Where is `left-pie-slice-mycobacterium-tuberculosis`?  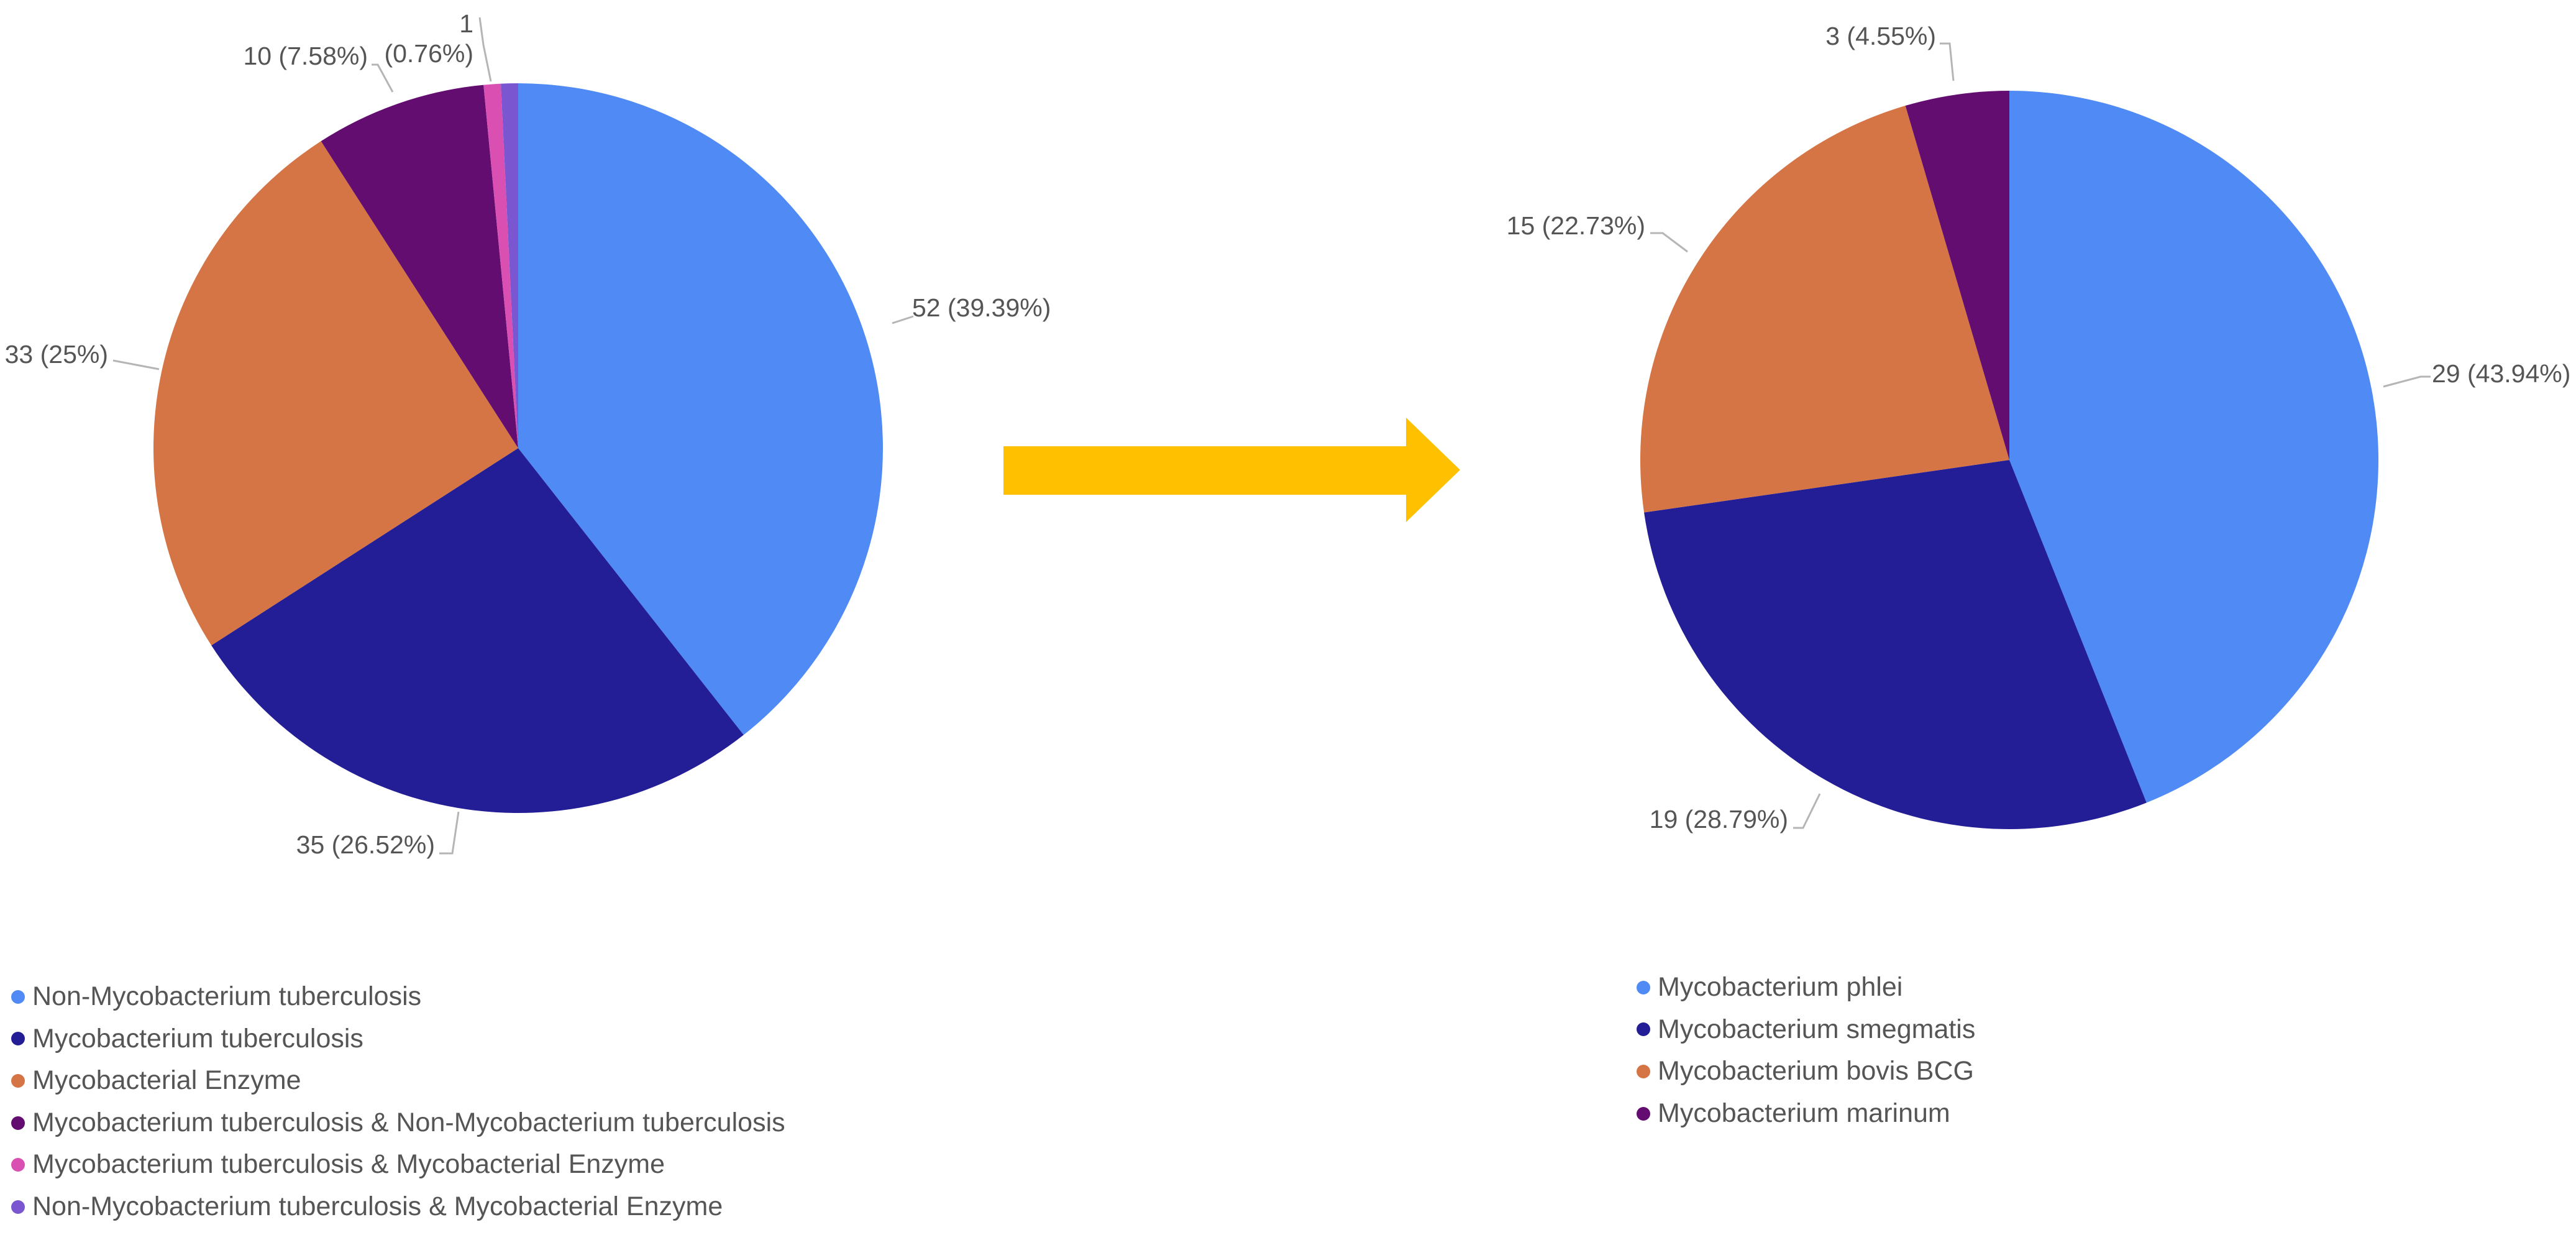
left-pie-slice-mycobacterium-tuberculosis is located at coordinates (477, 631).